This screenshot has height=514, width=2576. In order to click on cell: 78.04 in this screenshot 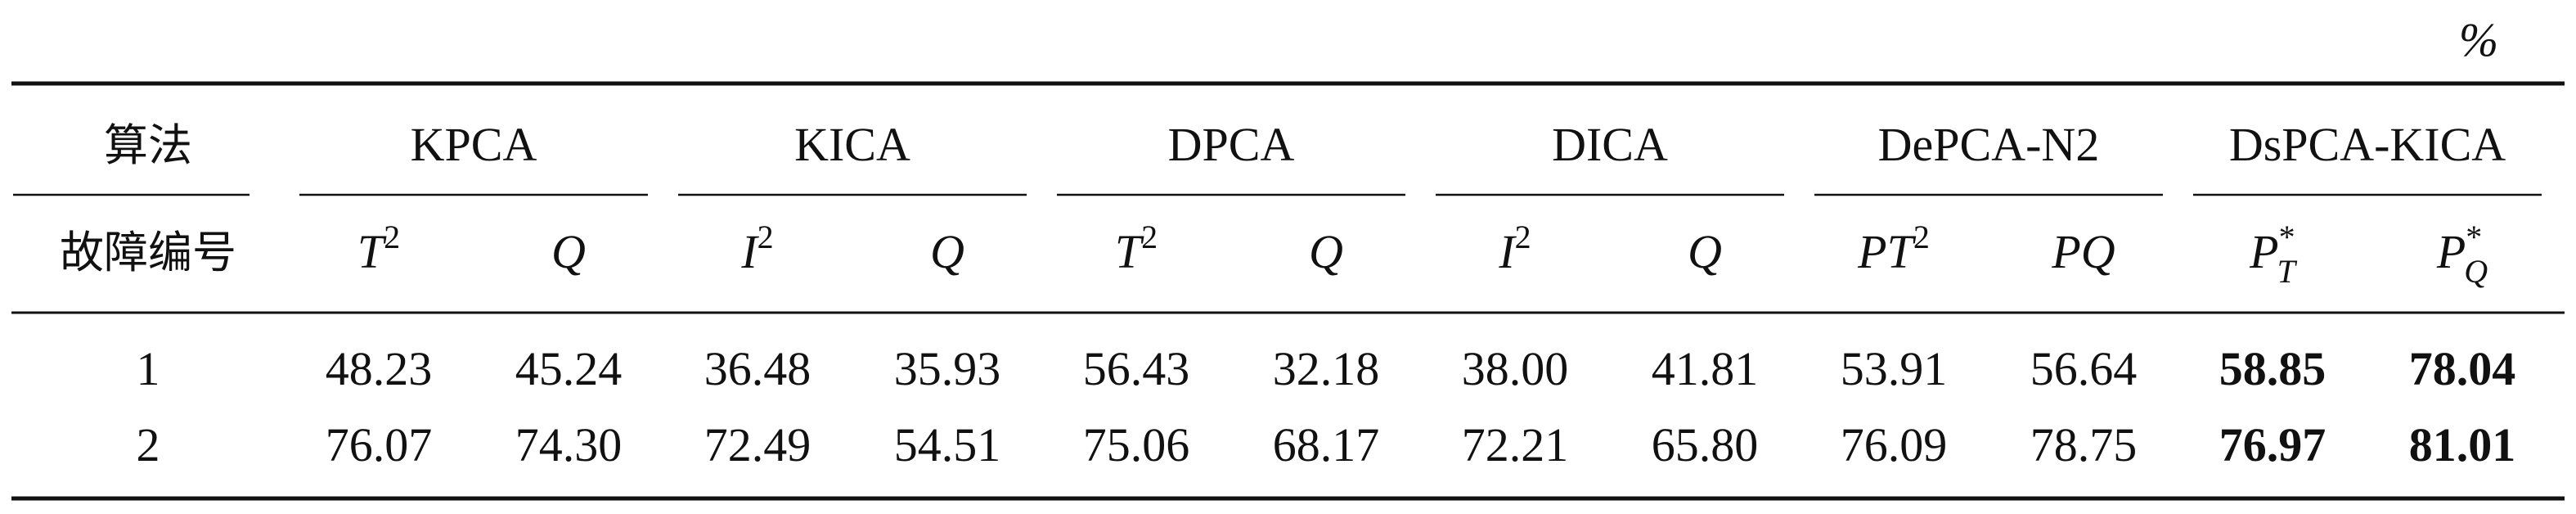, I will do `click(2462, 369)`.